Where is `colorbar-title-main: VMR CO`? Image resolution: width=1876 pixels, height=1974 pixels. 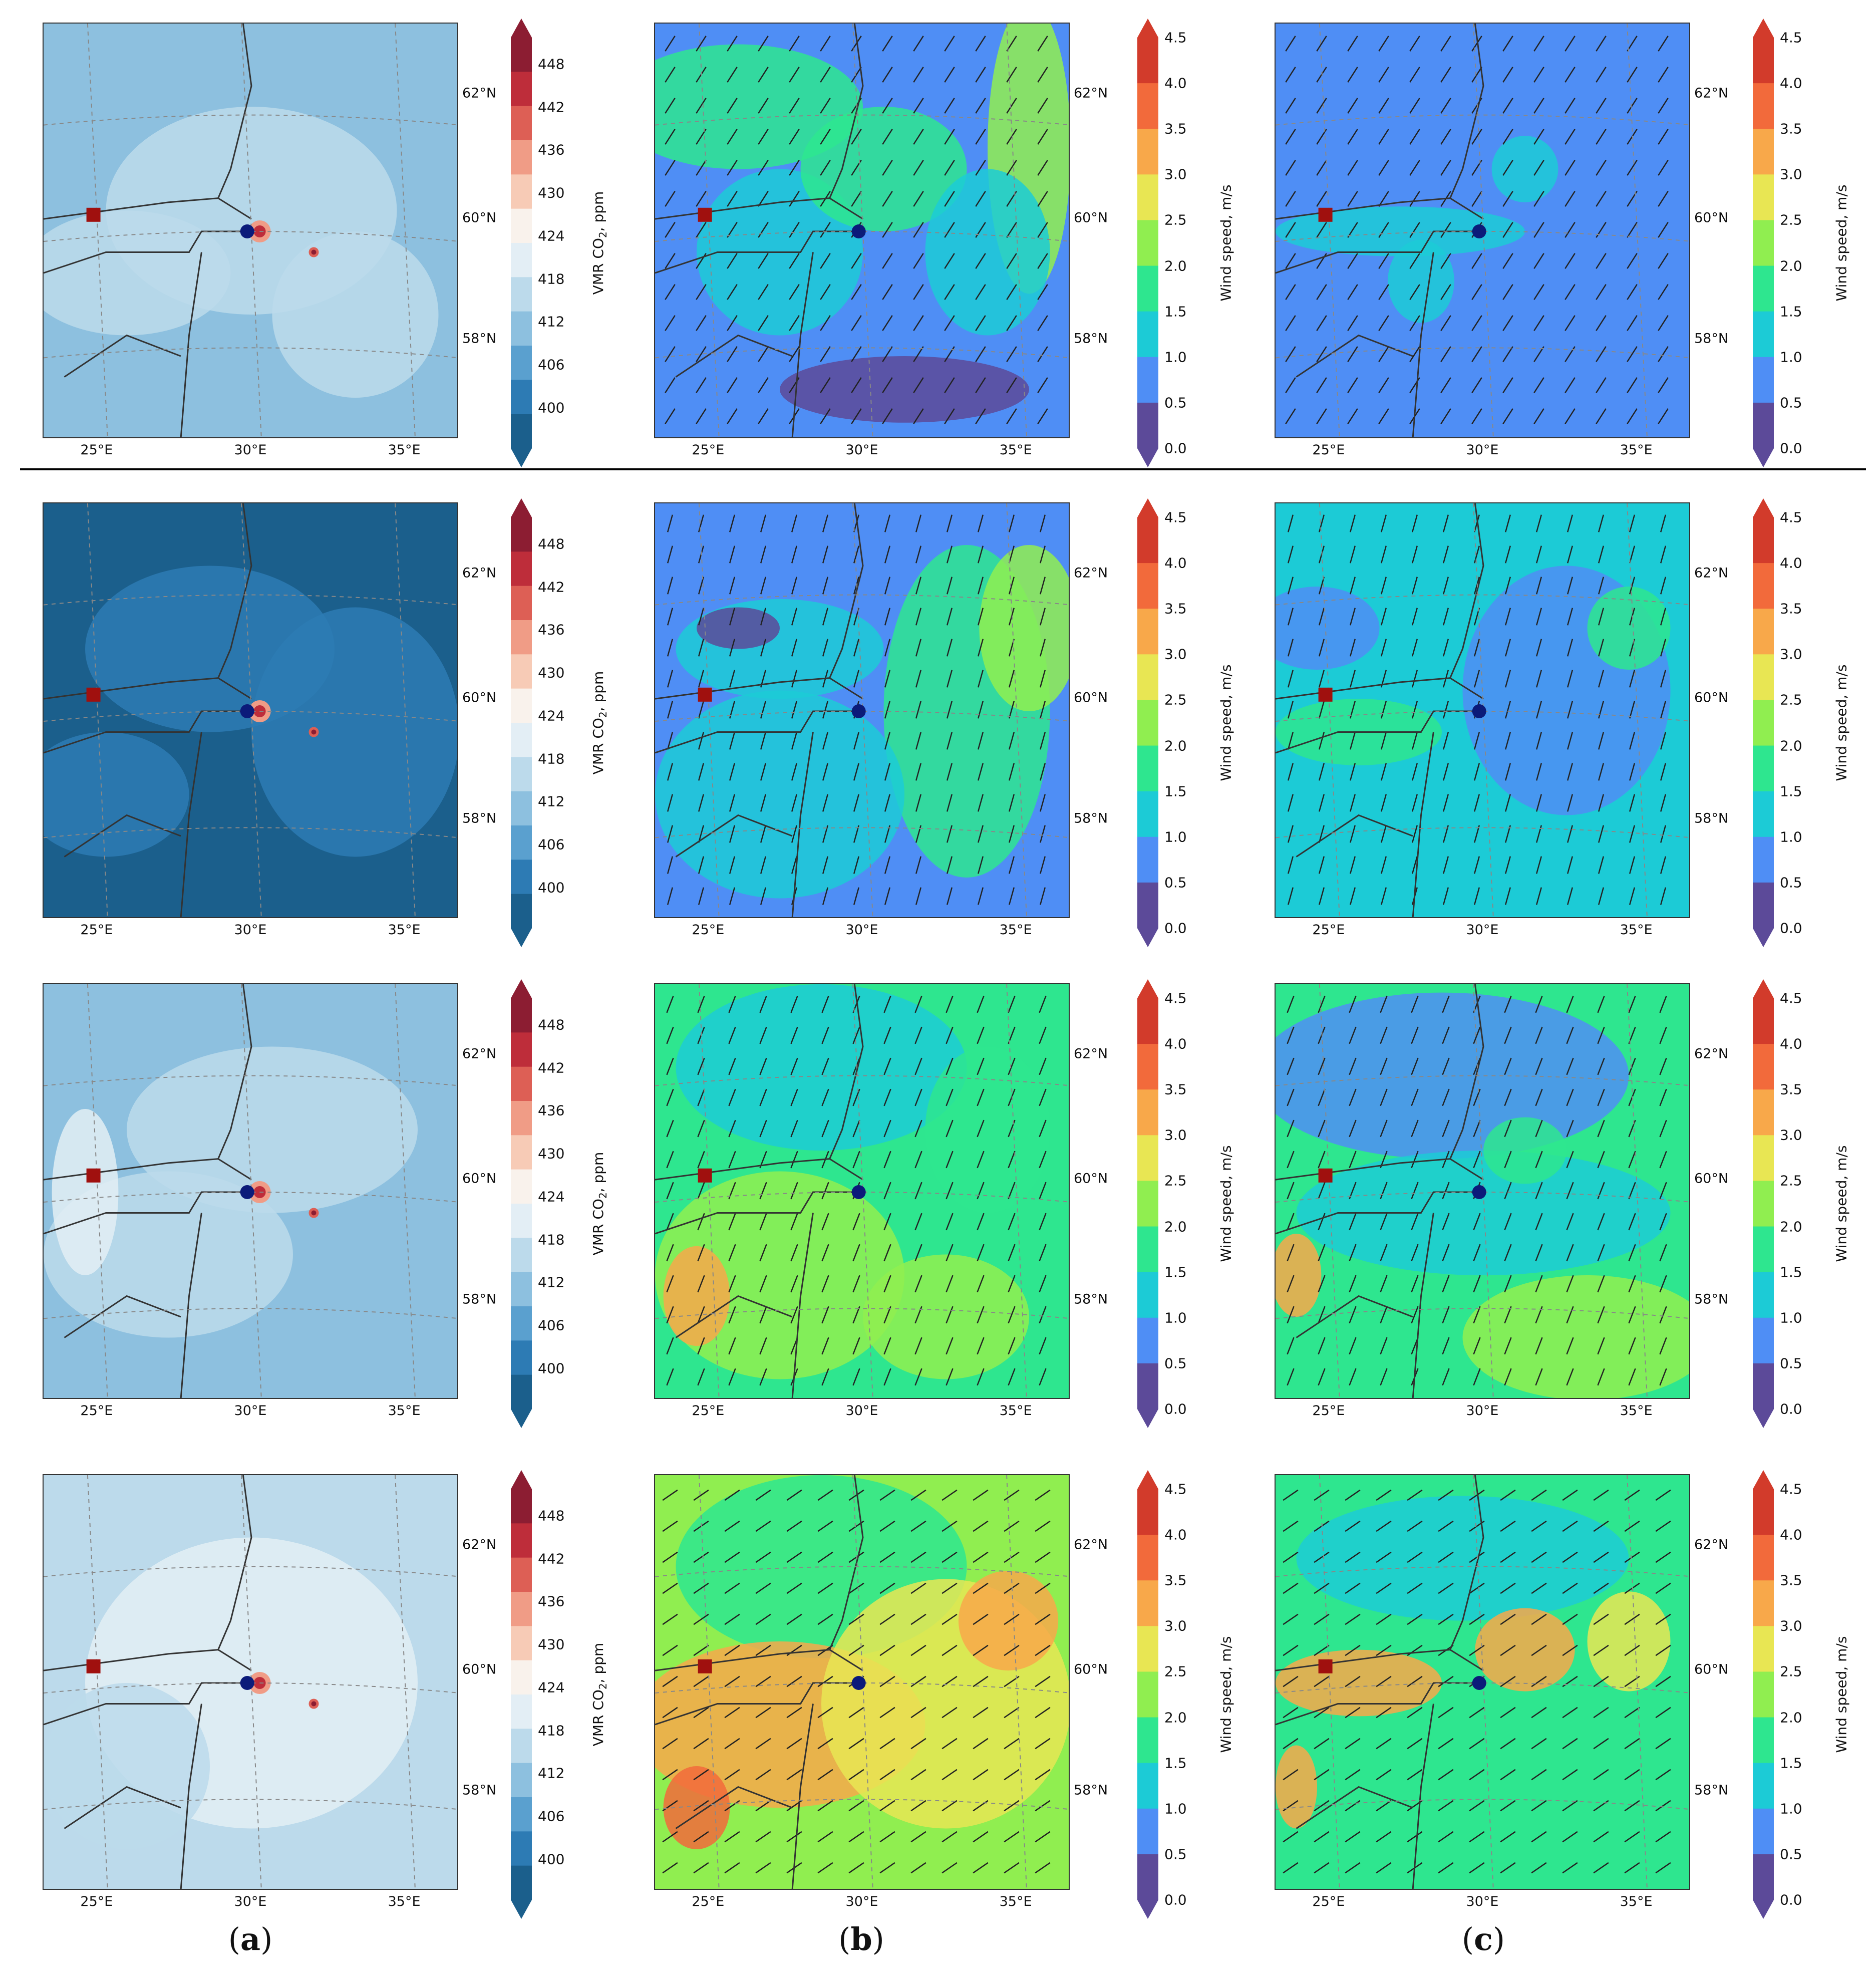 colorbar-title-main: VMR CO is located at coordinates (598, 1718).